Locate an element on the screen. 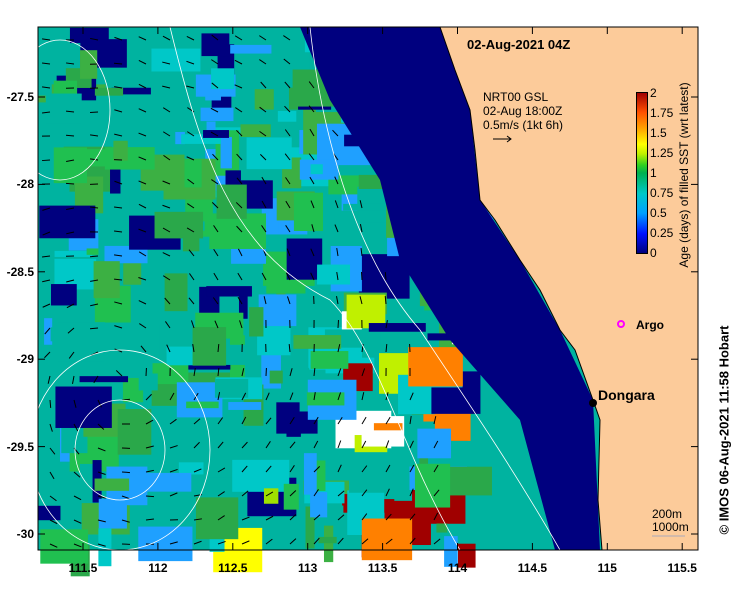 Image resolution: width=739 pixels, height=592 pixels. x-tick-label: 114 is located at coordinates (457, 568).